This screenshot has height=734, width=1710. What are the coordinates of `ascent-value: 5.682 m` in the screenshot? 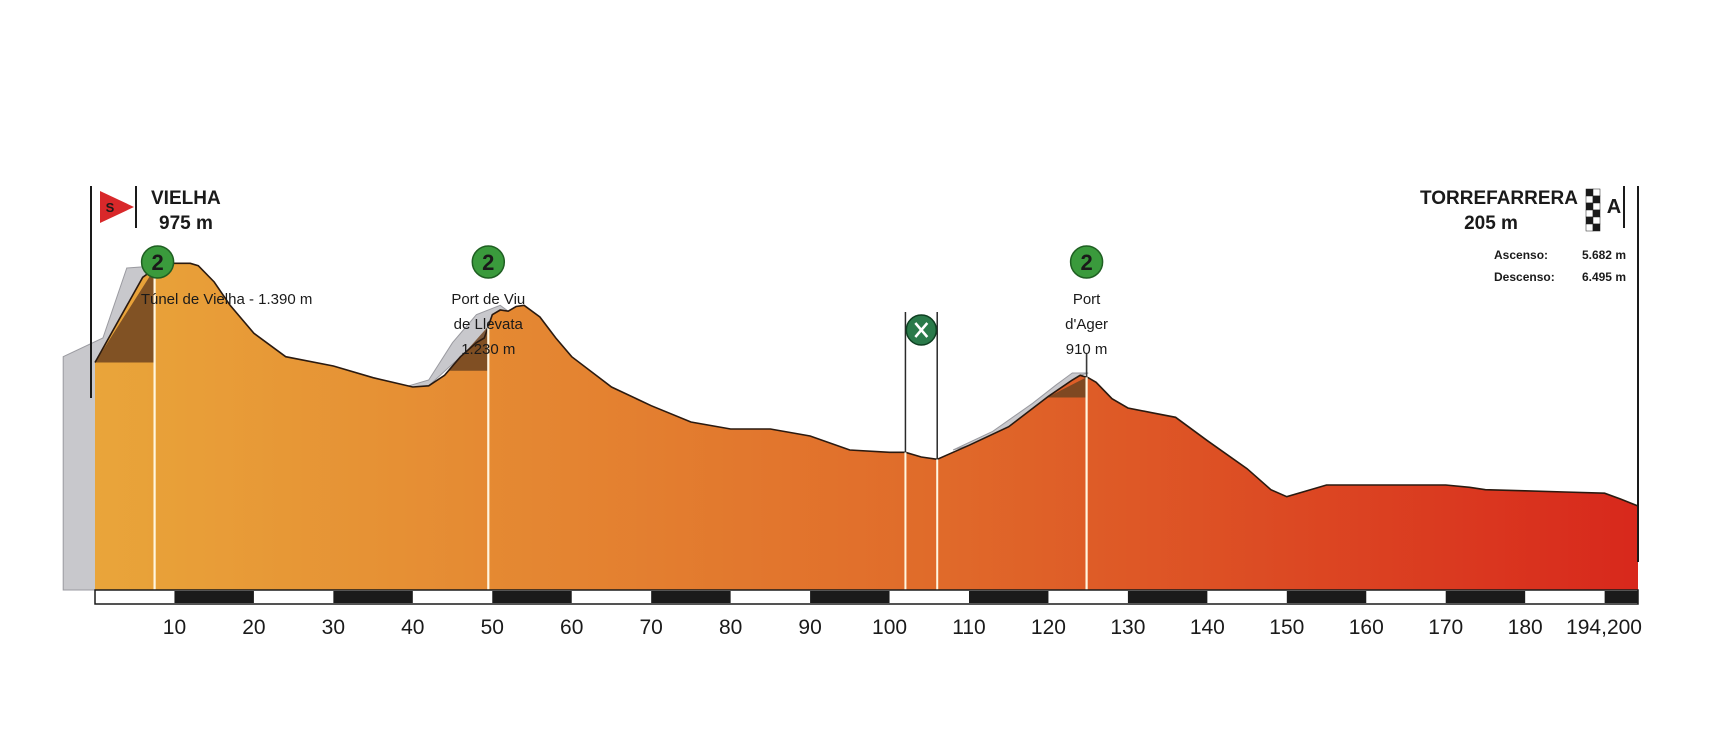 It's located at (1604, 255).